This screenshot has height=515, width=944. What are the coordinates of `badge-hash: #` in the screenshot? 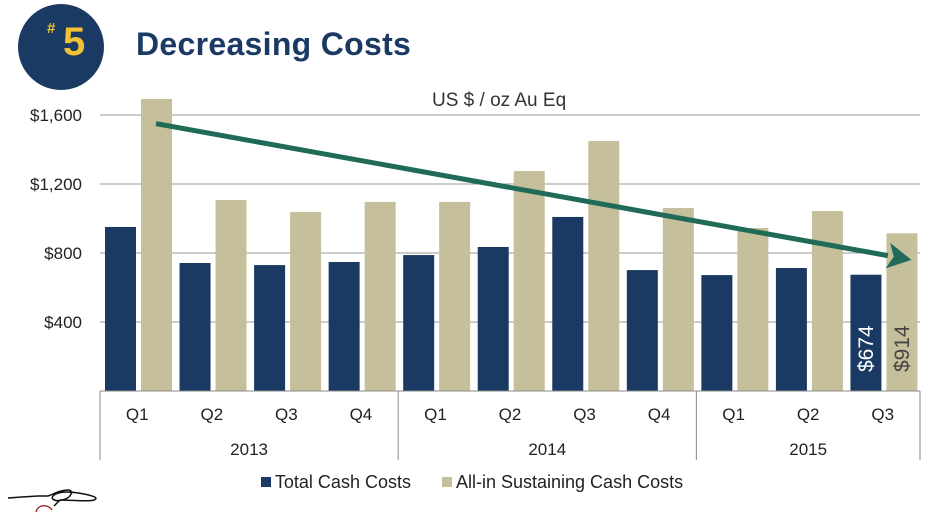 It's located at (51, 28).